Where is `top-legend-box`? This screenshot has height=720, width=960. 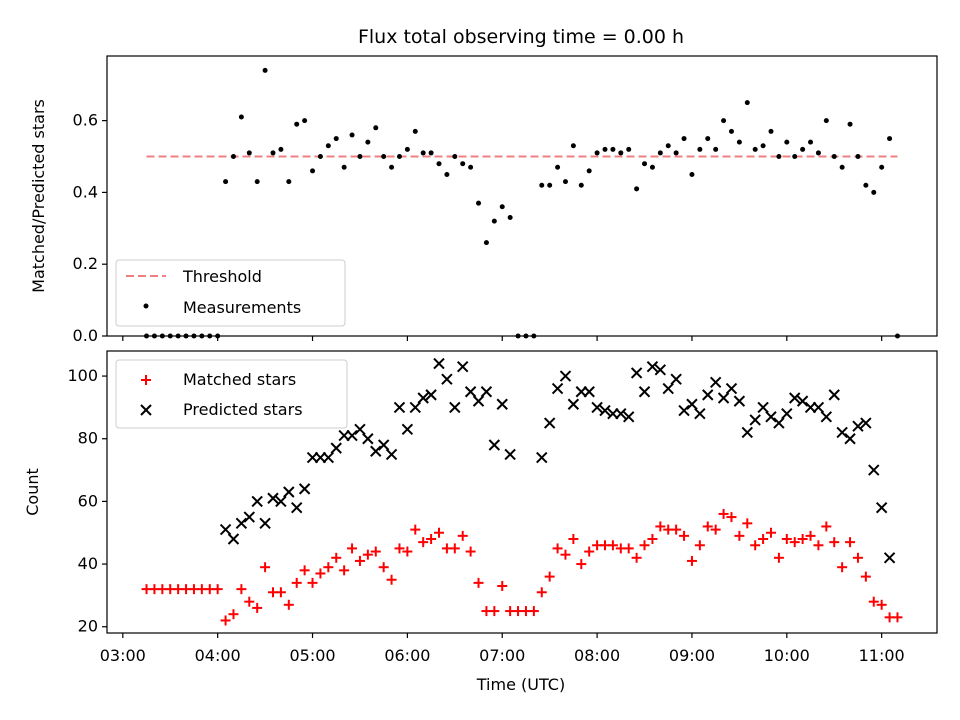 top-legend-box is located at coordinates (230, 293).